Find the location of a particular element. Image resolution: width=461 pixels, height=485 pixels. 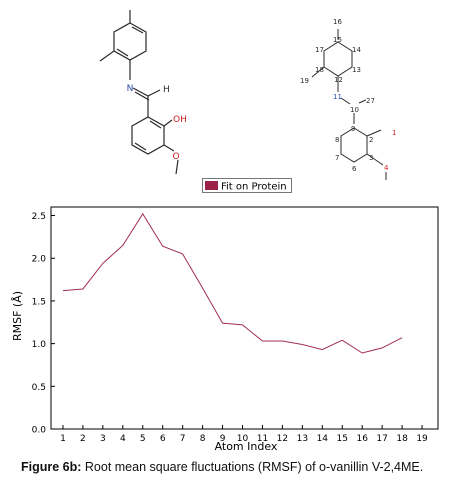

x-tick-label: 14 is located at coordinates (323, 439).